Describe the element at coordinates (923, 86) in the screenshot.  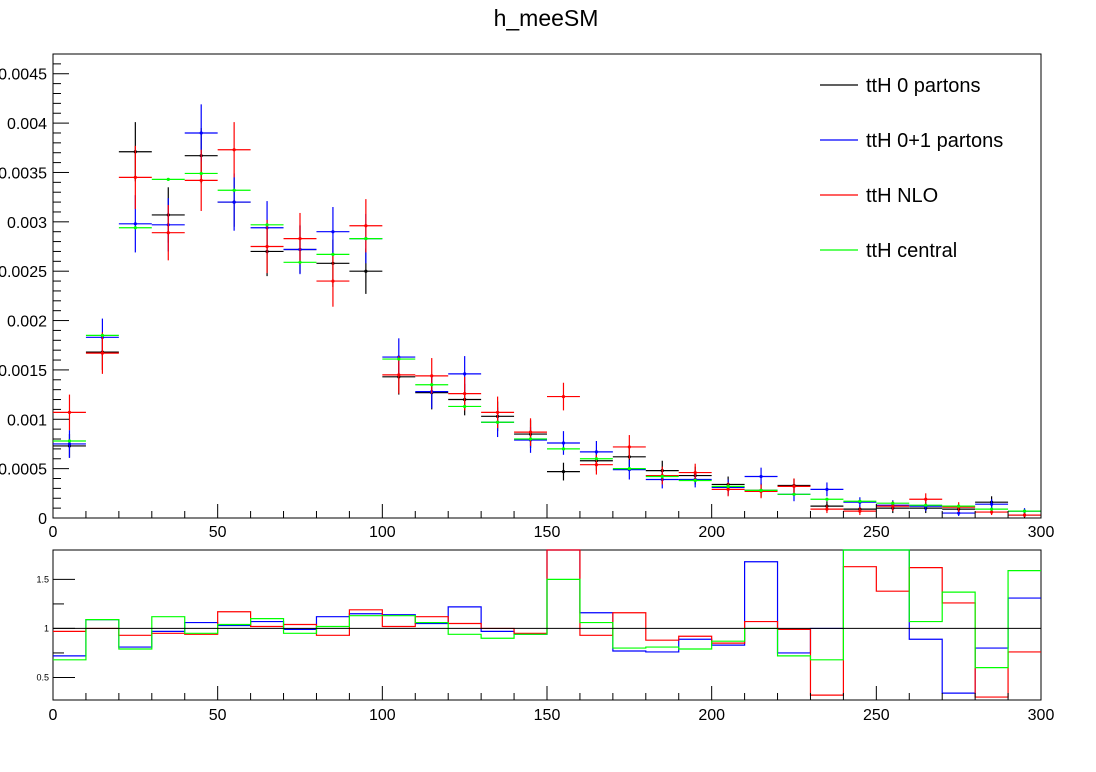
I see `legend-label: ttH 0 partons` at that location.